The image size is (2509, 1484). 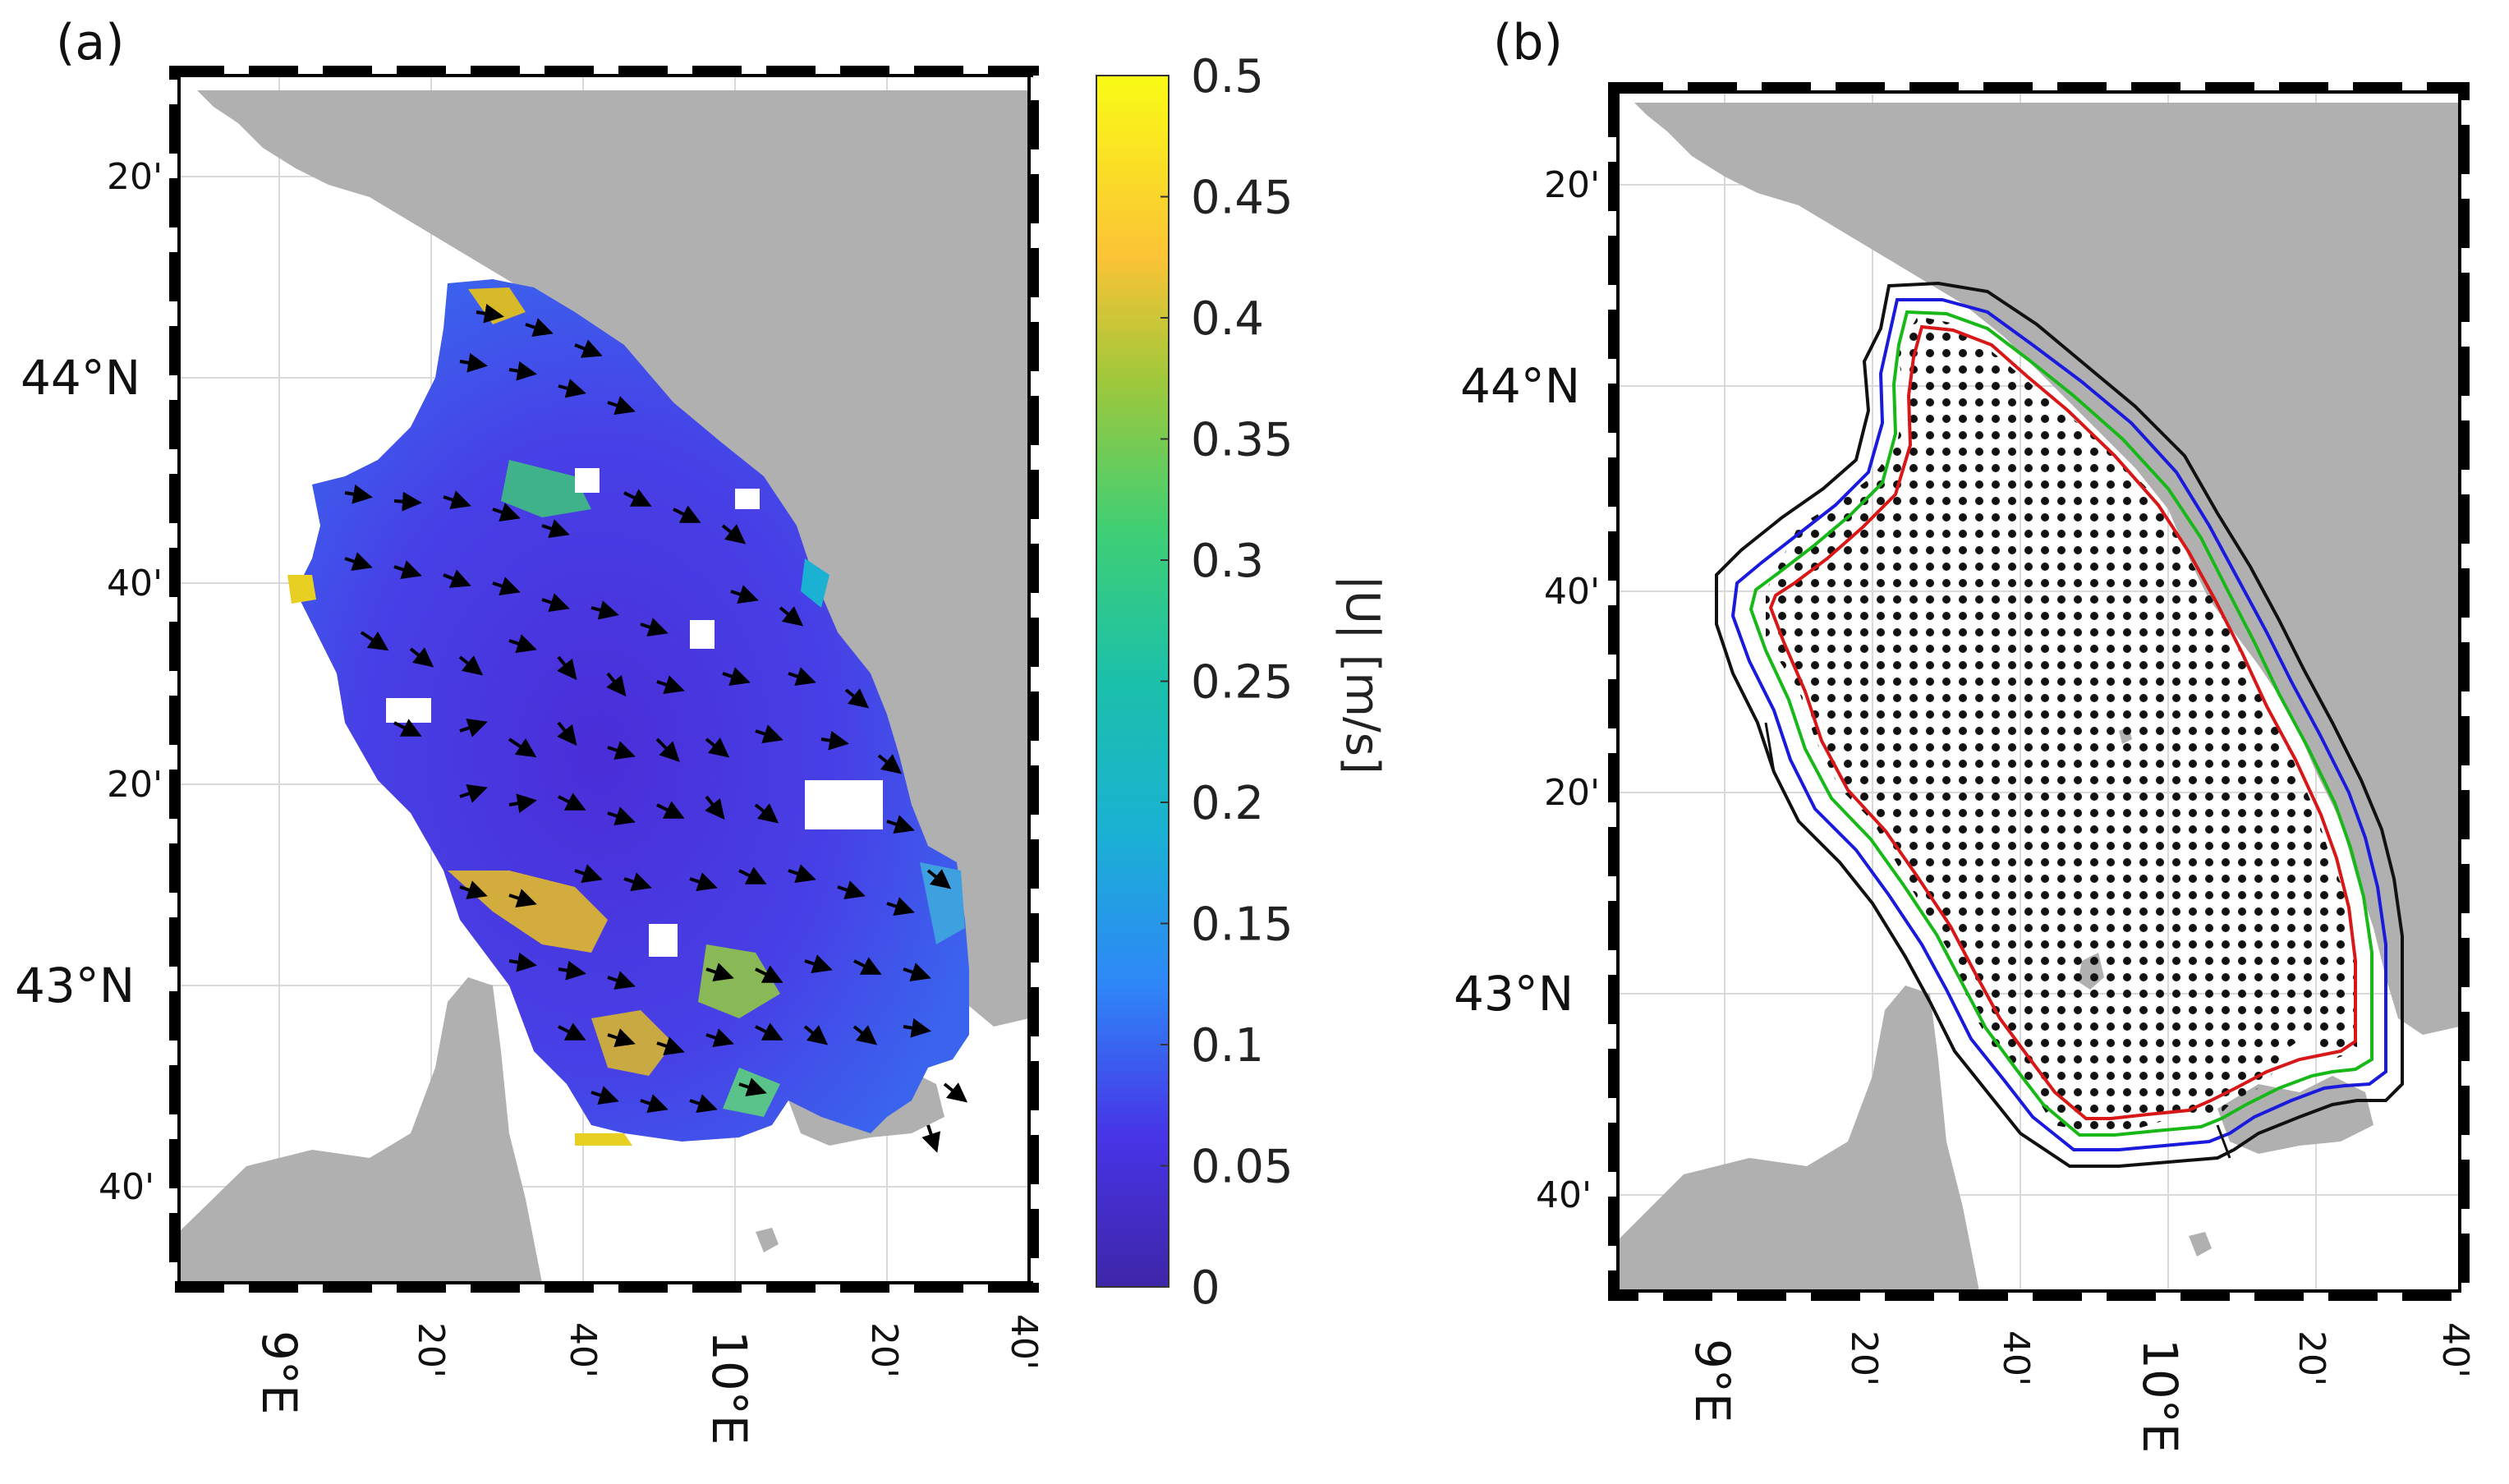 I want to click on panel-b-lat-label-5: 43°N, so click(x=1514, y=994).